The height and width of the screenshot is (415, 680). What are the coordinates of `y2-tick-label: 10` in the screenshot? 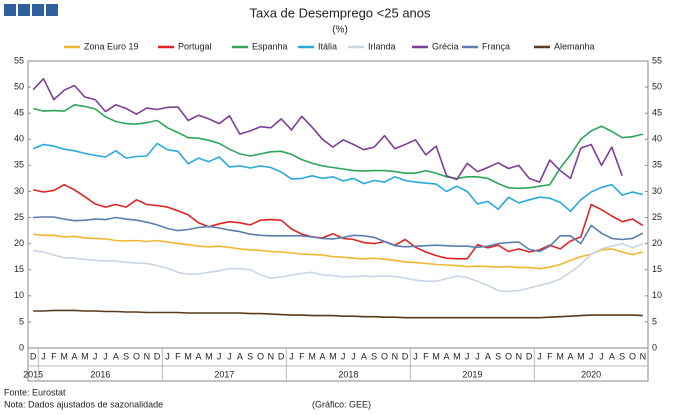 It's located at (657, 295).